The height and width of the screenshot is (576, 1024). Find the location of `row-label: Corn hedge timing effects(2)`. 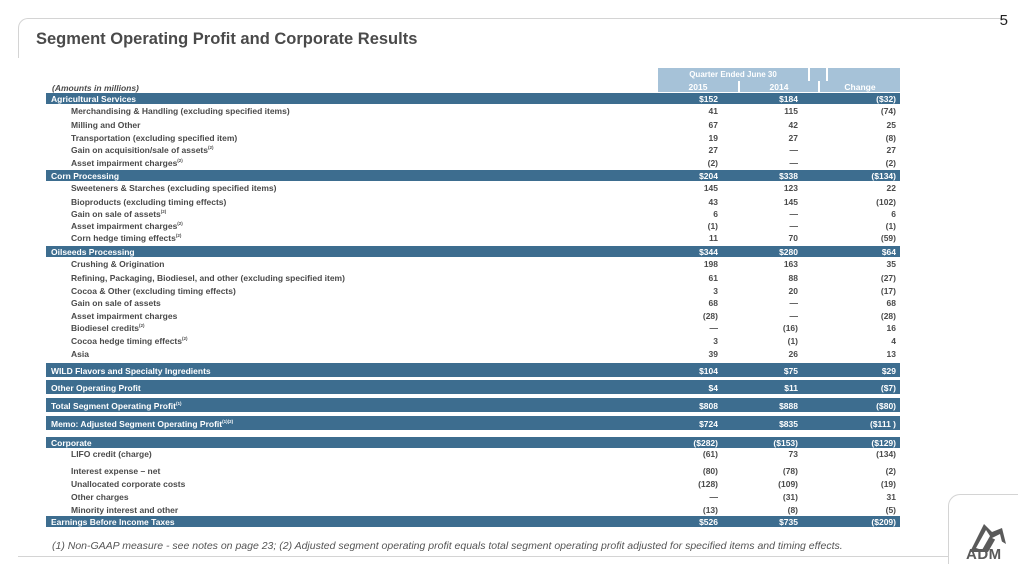

row-label: Corn hedge timing effects(2) is located at coordinates (126, 238).